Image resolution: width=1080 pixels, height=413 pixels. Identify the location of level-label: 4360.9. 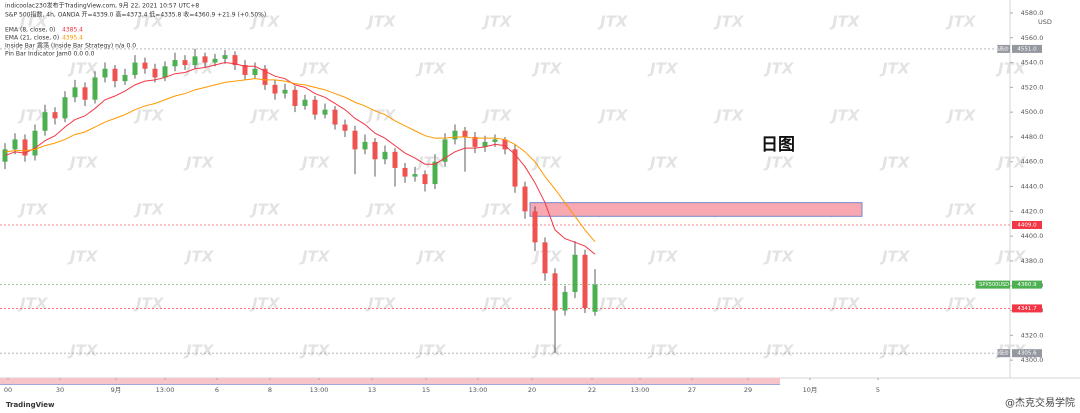
(1027, 285).